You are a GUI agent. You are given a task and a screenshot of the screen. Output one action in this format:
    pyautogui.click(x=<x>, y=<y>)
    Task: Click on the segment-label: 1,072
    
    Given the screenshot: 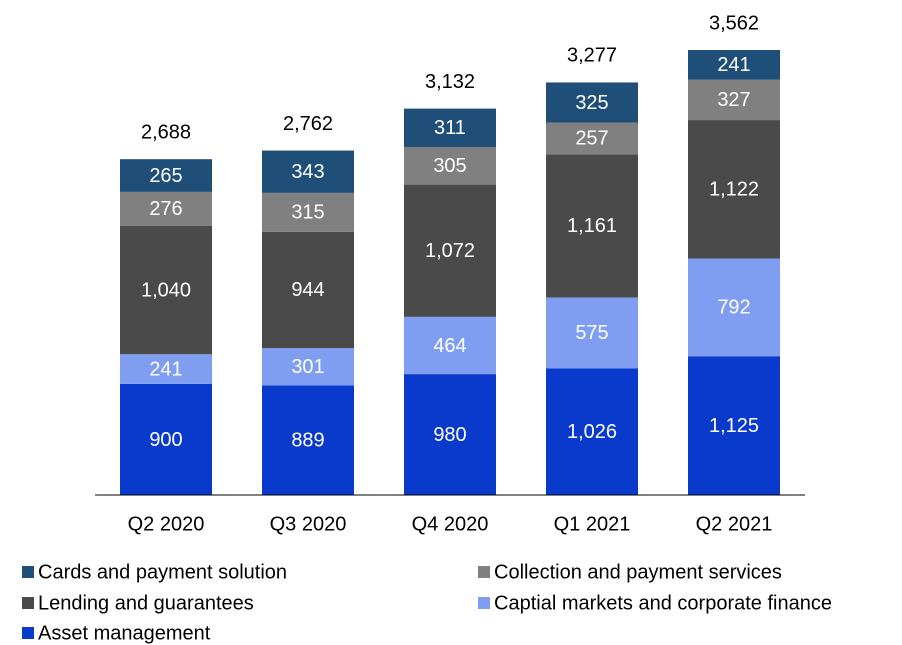 What is the action you would take?
    pyautogui.click(x=450, y=251)
    